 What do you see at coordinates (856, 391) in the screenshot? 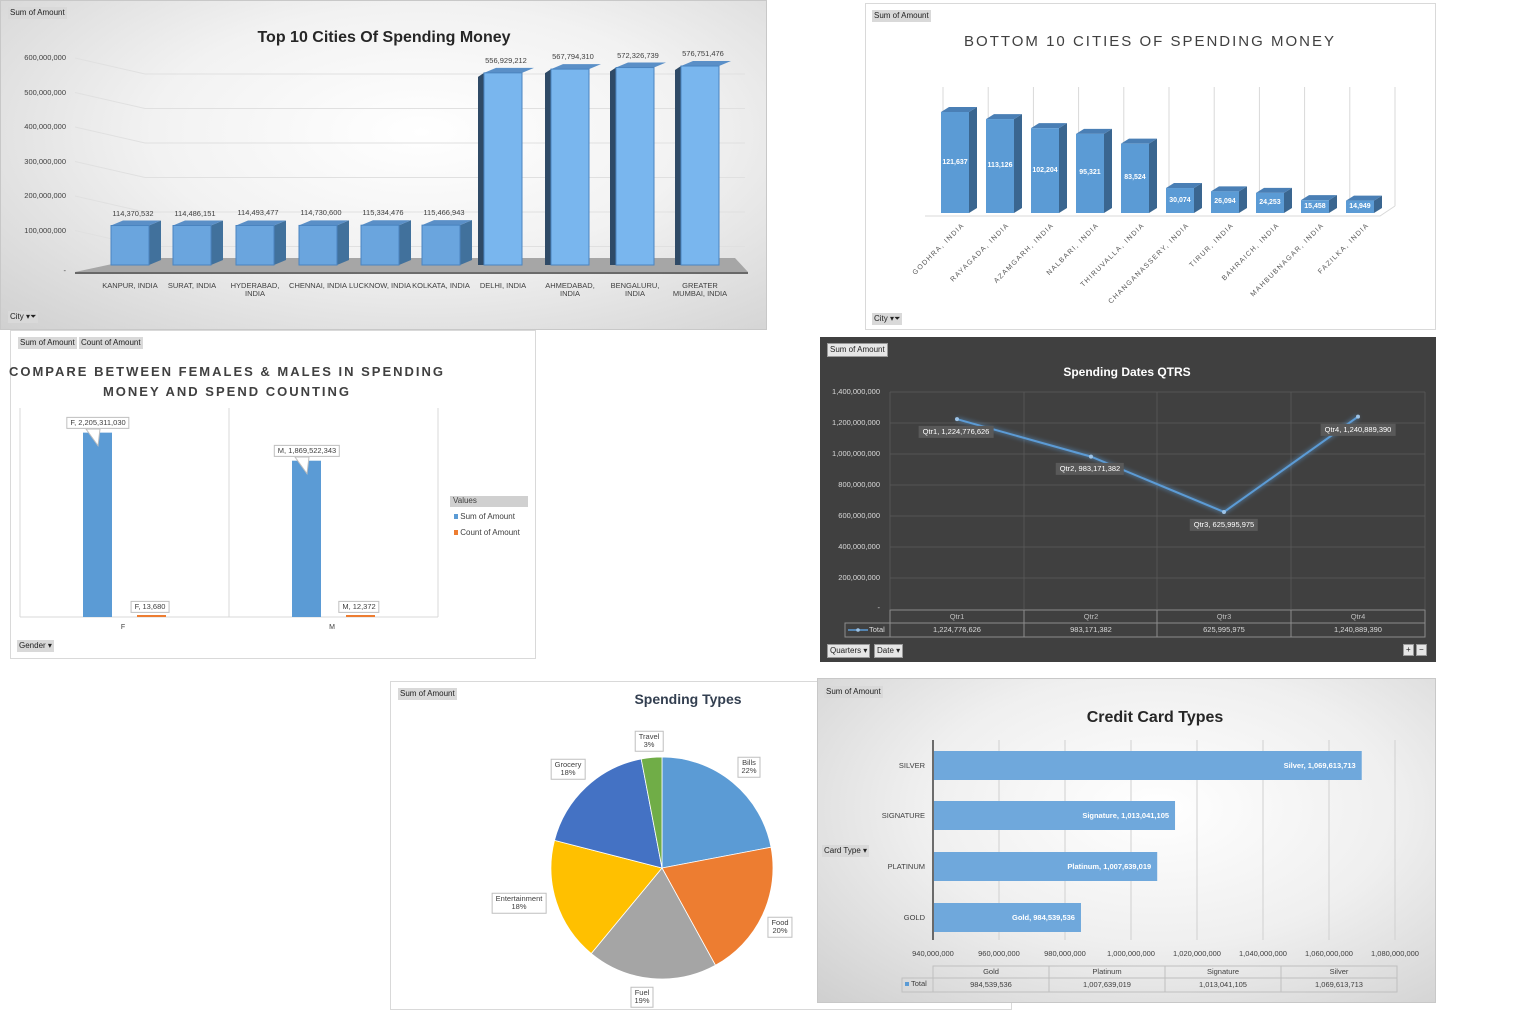
I see `y-tick-label: 1,400,000,000` at bounding box center [856, 391].